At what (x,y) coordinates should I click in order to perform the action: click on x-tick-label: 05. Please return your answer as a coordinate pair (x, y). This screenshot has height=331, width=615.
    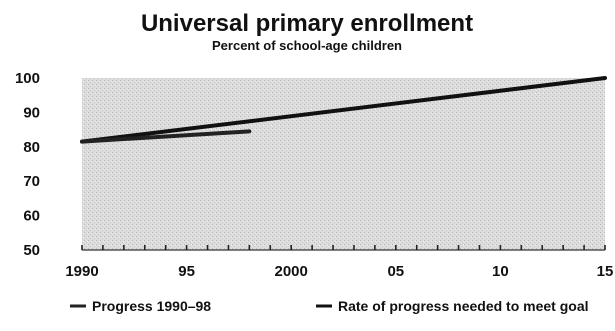
    Looking at the image, I should click on (395, 271).